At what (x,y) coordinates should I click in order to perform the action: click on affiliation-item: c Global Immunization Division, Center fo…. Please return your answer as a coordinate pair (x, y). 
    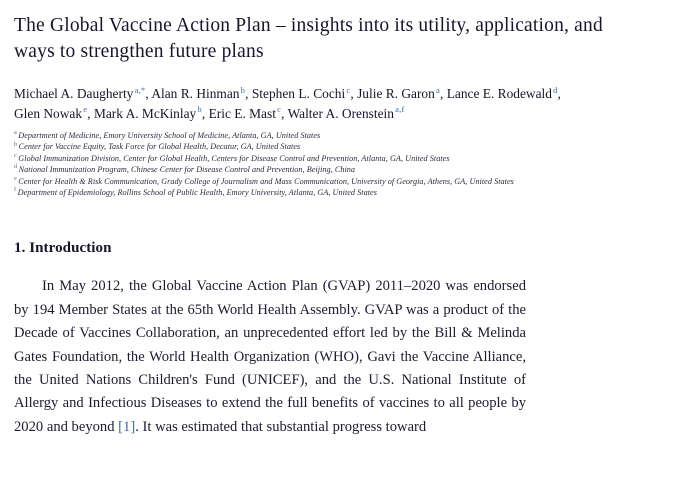
    Looking at the image, I should click on (334, 158).